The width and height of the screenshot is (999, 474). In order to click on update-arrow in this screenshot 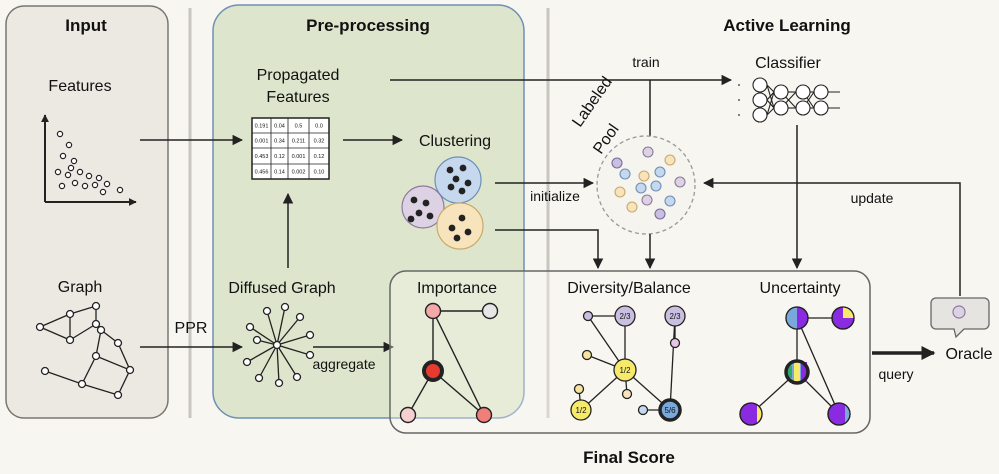, I will do `click(831, 236)`.